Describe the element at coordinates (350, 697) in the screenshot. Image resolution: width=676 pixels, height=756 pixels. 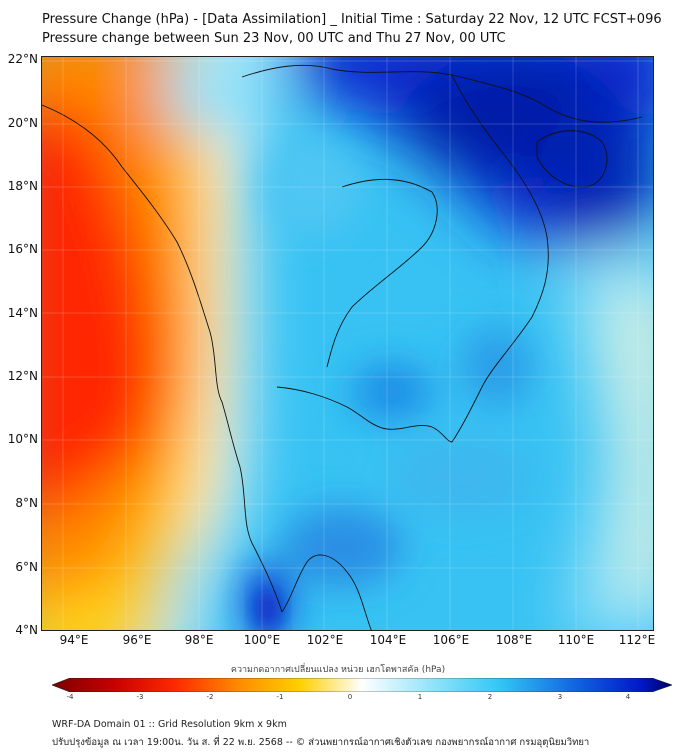
I see `colorbar-tick: 0` at that location.